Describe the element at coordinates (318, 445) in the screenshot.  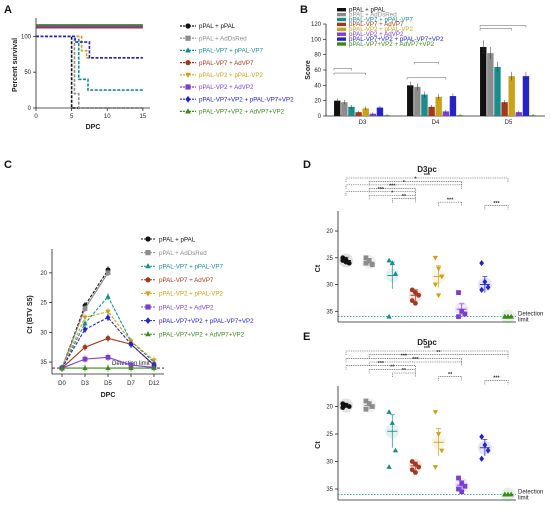
I see `e-y-axis-title: Ct` at that location.